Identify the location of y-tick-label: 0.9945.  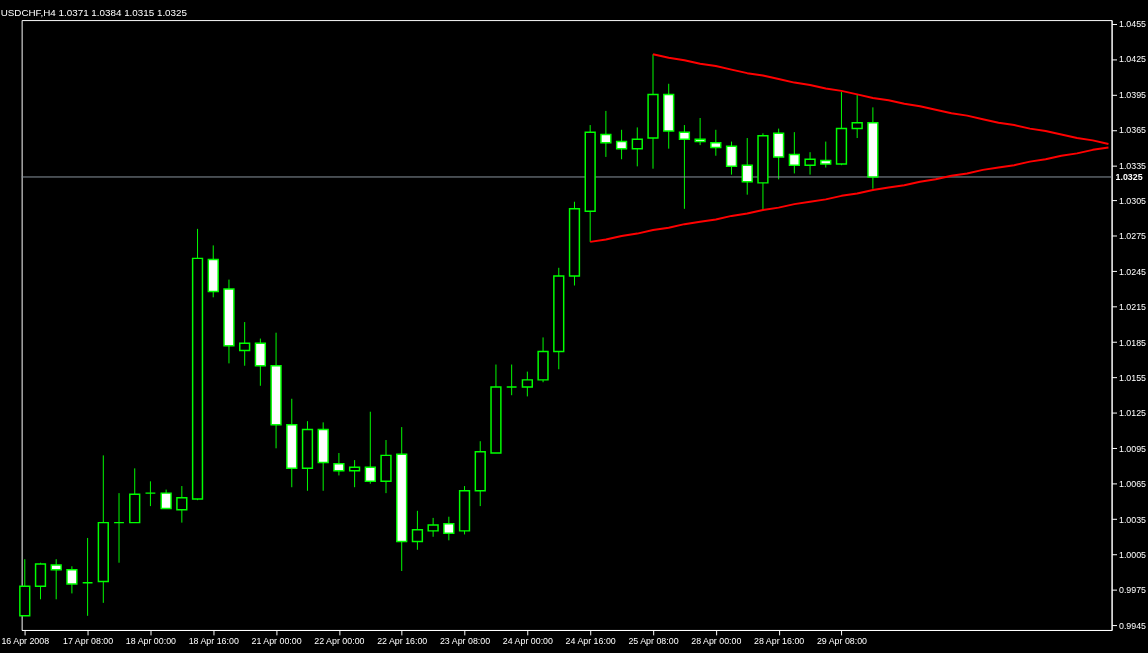
(1132, 625).